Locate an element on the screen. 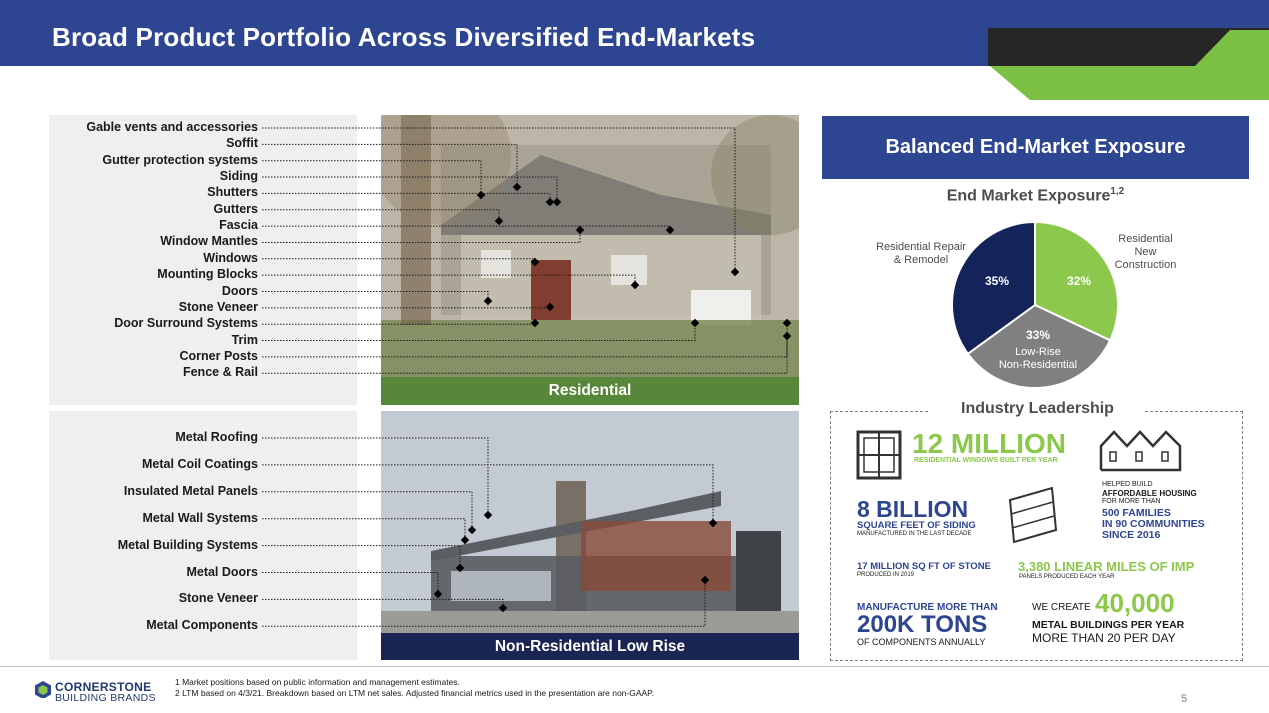 The height and width of the screenshot is (713, 1269). housing-line-3: FOR MORE THAN is located at coordinates (1131, 501).